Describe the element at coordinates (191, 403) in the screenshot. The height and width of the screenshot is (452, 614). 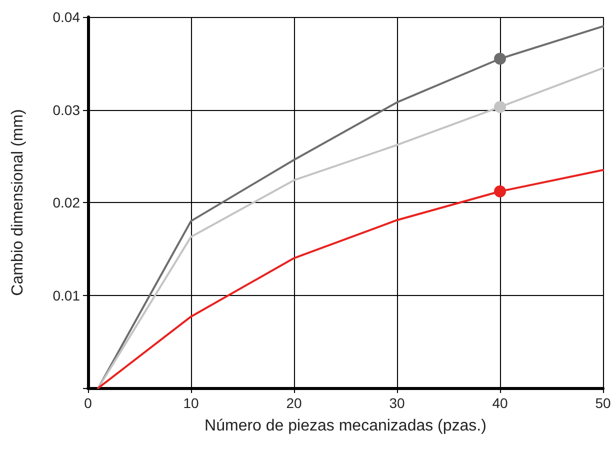
I see `x-tick-label: 10` at that location.